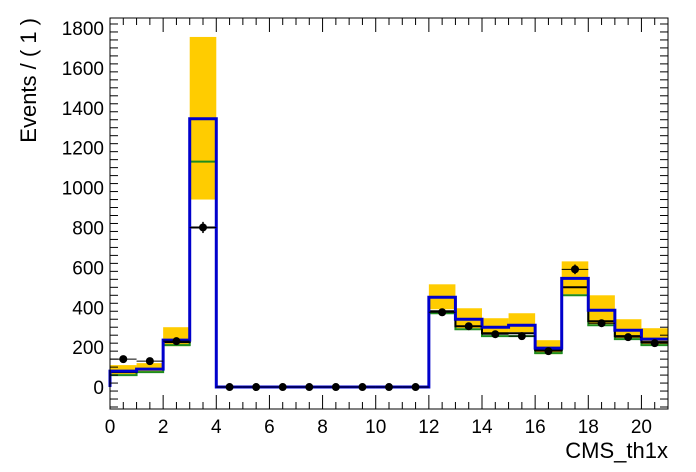 Image resolution: width=696 pixels, height=472 pixels. What do you see at coordinates (83, 69) in the screenshot?
I see `y-tick-label: 1600` at bounding box center [83, 69].